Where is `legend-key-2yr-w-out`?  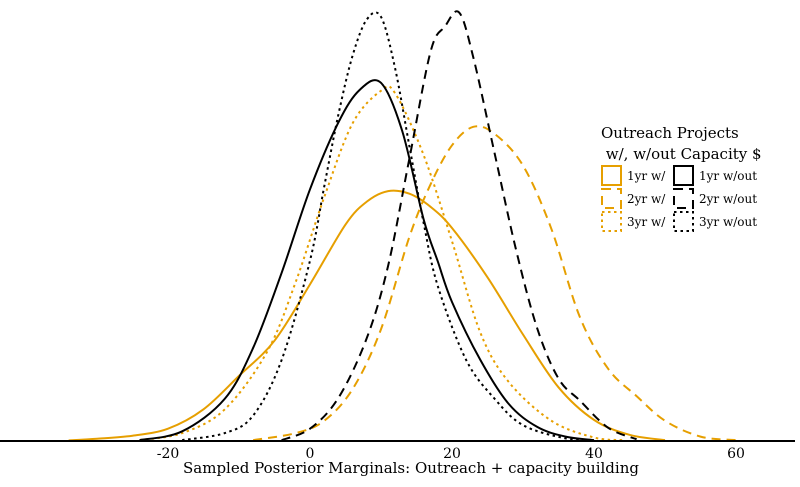 legend-key-2yr-w-out is located at coordinates (683, 198).